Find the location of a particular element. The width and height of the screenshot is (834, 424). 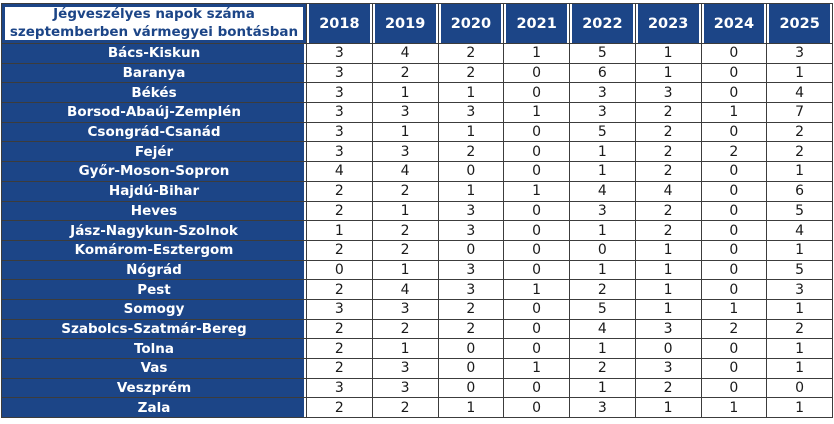

county-cell: Vas is located at coordinates (154, 368).